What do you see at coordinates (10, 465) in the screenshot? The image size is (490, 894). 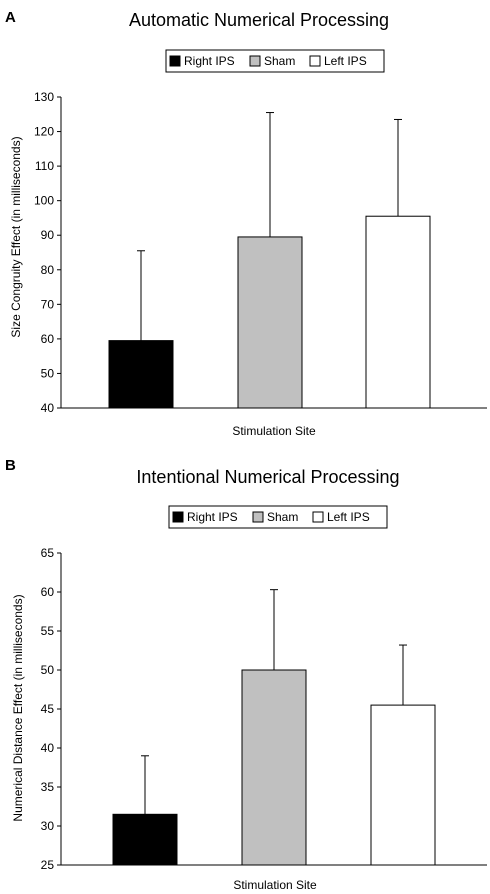 I see `panel-letter: B` at bounding box center [10, 465].